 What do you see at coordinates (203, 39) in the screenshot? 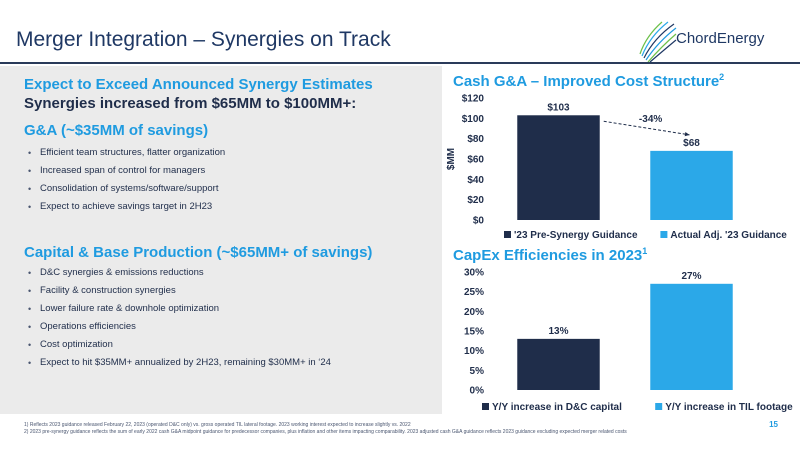
I see `page-title: Merger Integration – Synergies on Track` at bounding box center [203, 39].